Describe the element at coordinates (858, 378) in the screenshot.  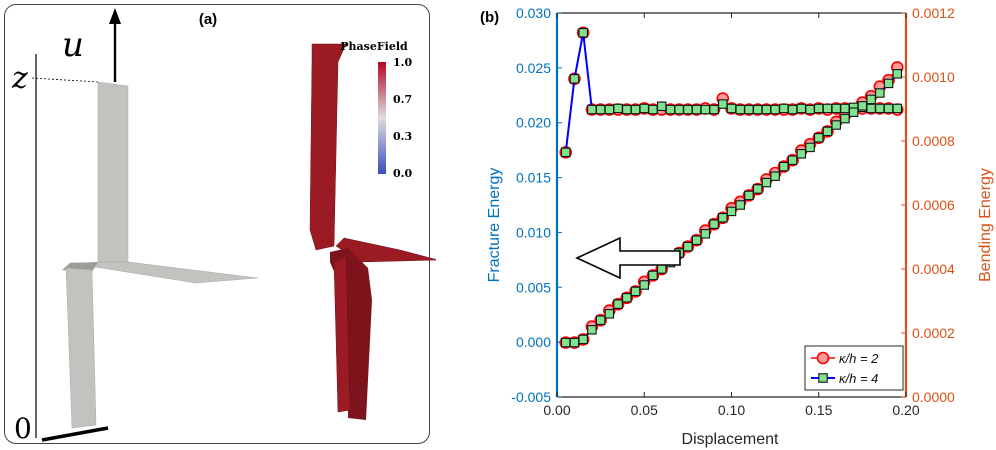
I see `legend-label-kappa-4: κ/h = 4` at that location.